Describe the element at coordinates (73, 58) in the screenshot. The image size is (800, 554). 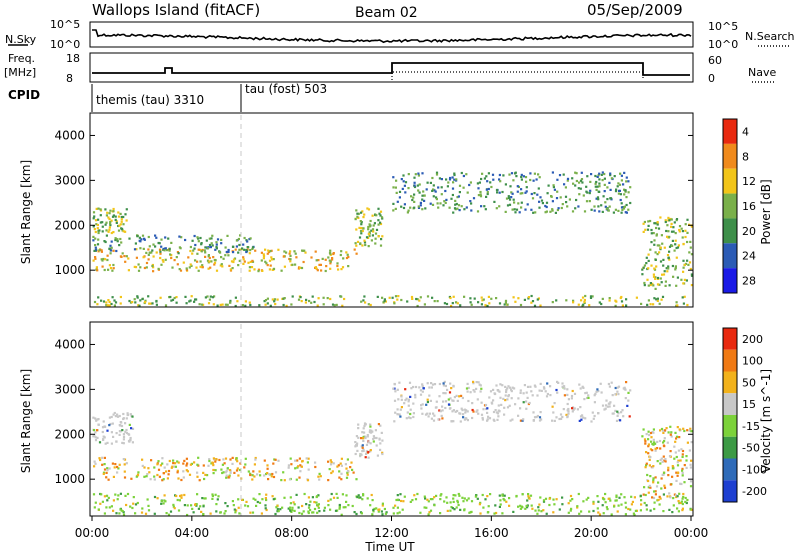
I see `freq-tick-left-top: 18` at that location.